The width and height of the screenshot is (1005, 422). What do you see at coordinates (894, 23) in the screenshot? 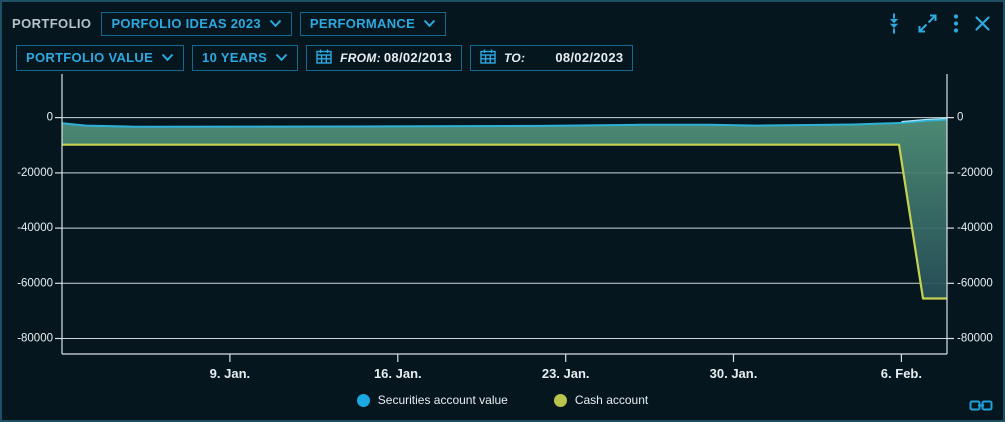
I see `collapse-vertical-icon` at bounding box center [894, 23].